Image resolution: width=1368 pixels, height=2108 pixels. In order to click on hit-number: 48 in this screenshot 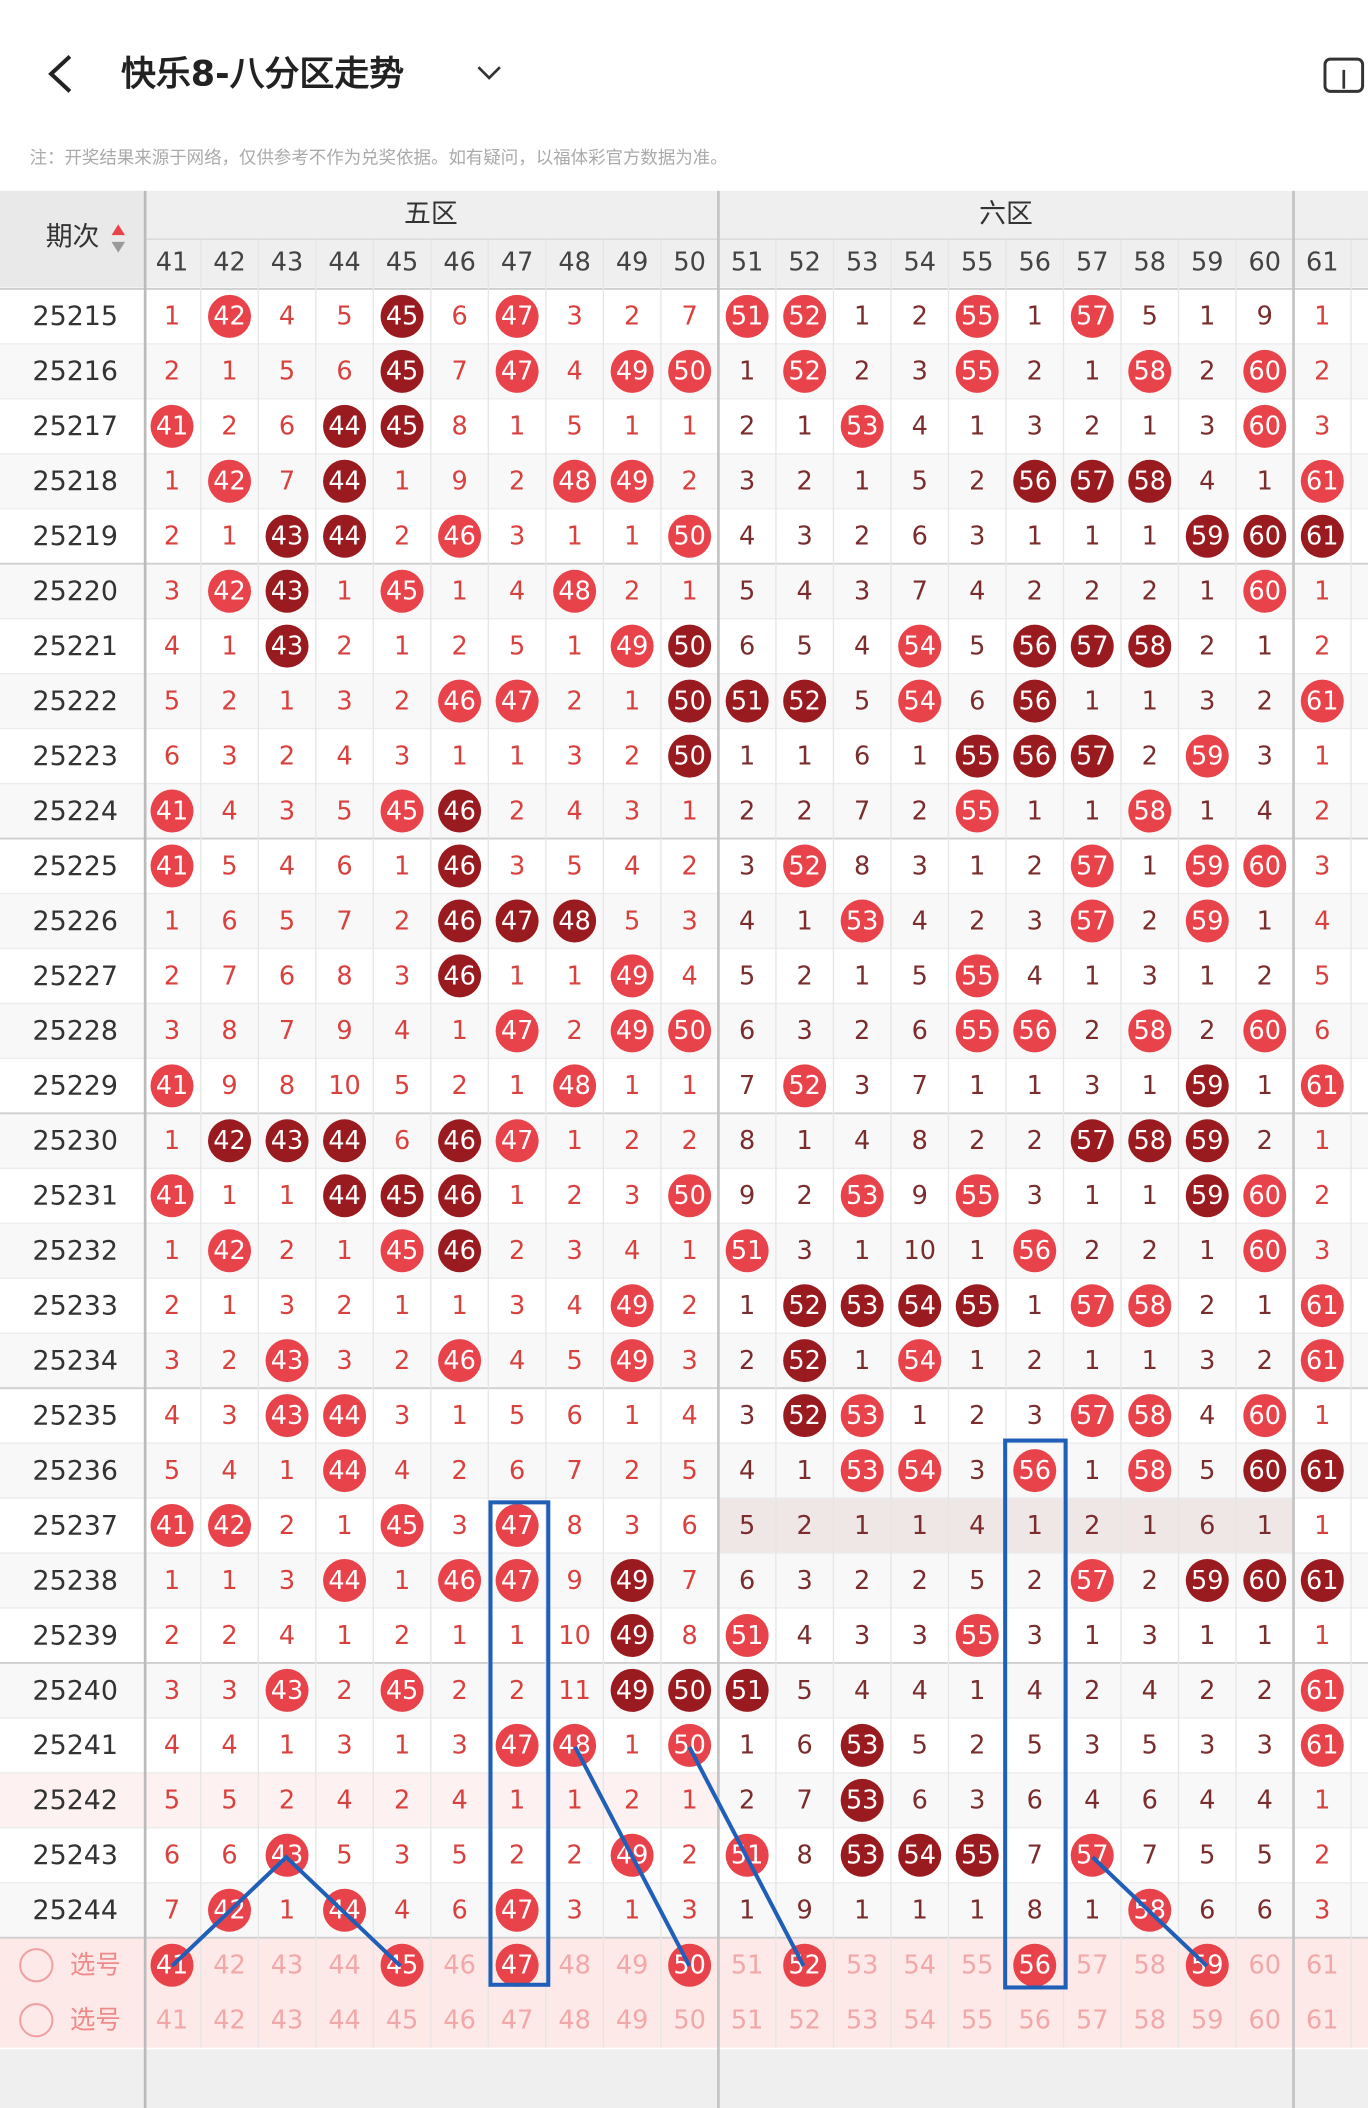, I will do `click(574, 482)`.